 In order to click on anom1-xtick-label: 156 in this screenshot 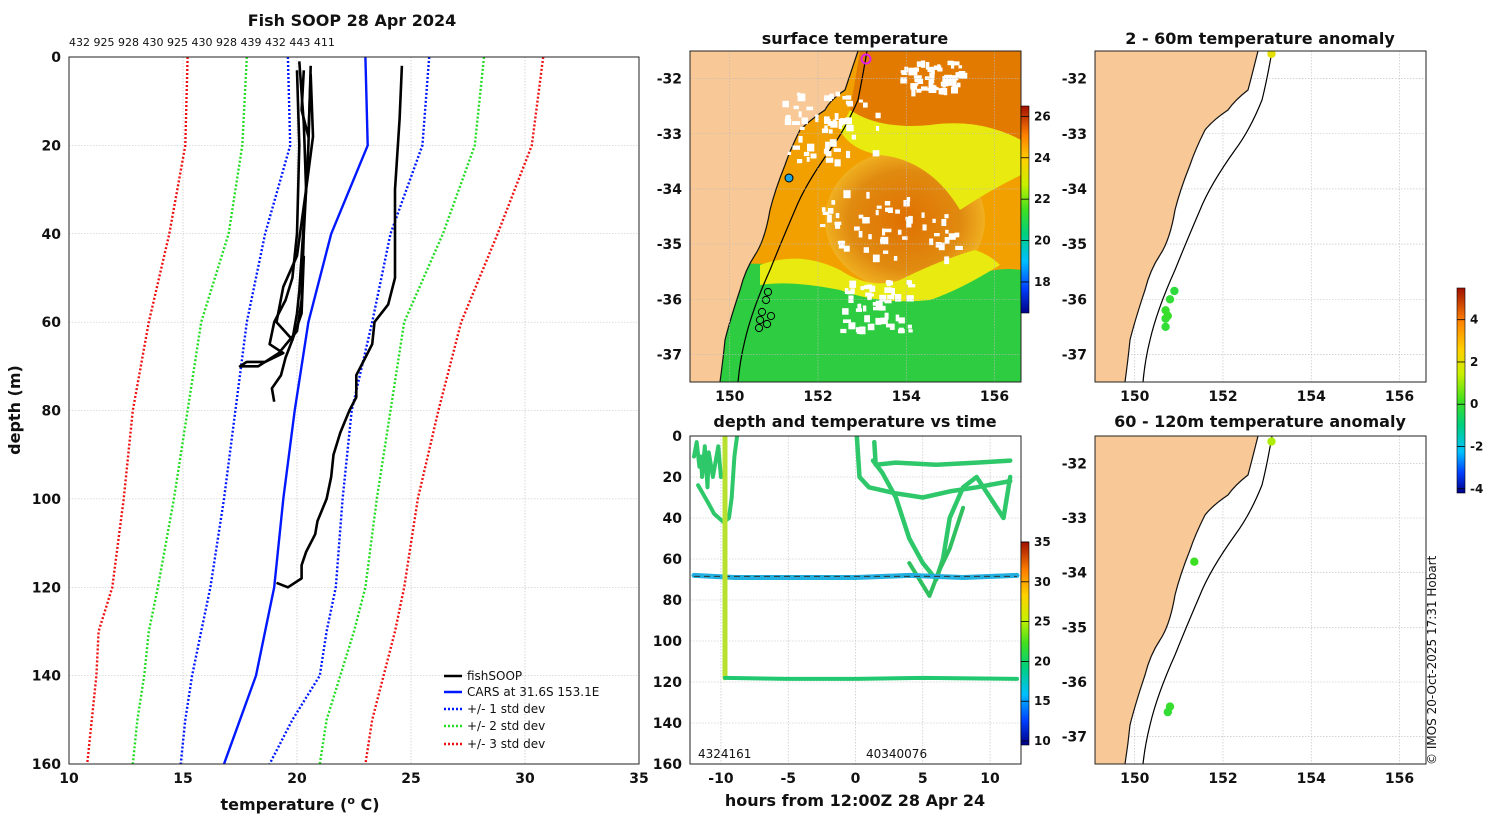, I will do `click(1399, 397)`.